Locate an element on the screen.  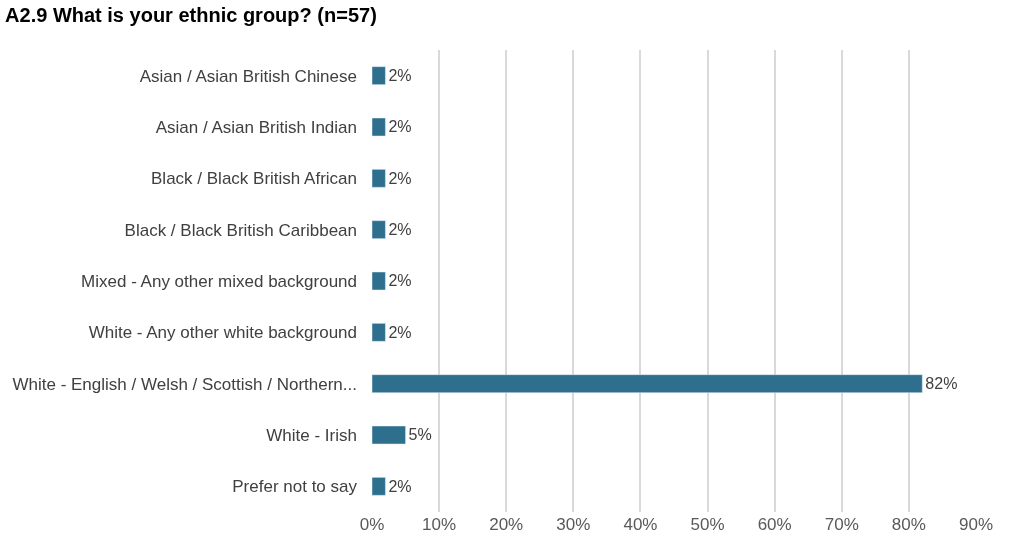
x-tick-label: 90% is located at coordinates (976, 524).